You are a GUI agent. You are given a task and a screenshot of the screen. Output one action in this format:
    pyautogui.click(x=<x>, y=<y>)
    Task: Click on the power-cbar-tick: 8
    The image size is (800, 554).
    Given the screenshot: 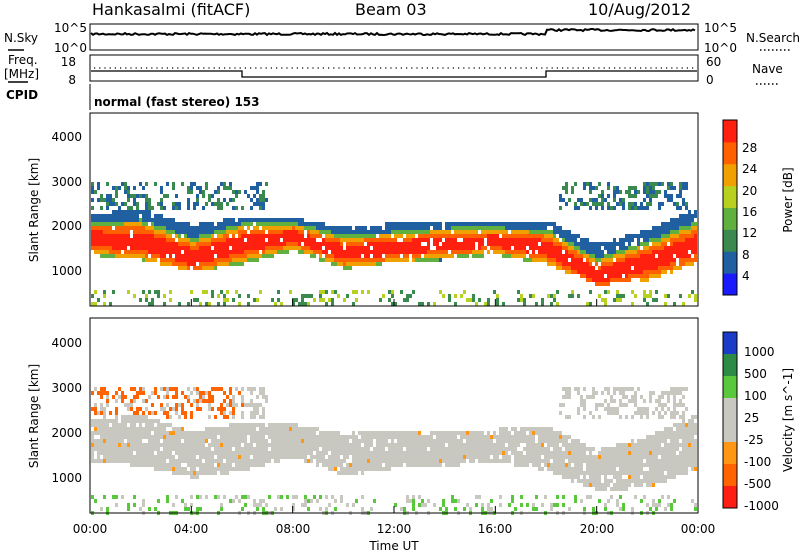 What is the action you would take?
    pyautogui.click(x=746, y=255)
    